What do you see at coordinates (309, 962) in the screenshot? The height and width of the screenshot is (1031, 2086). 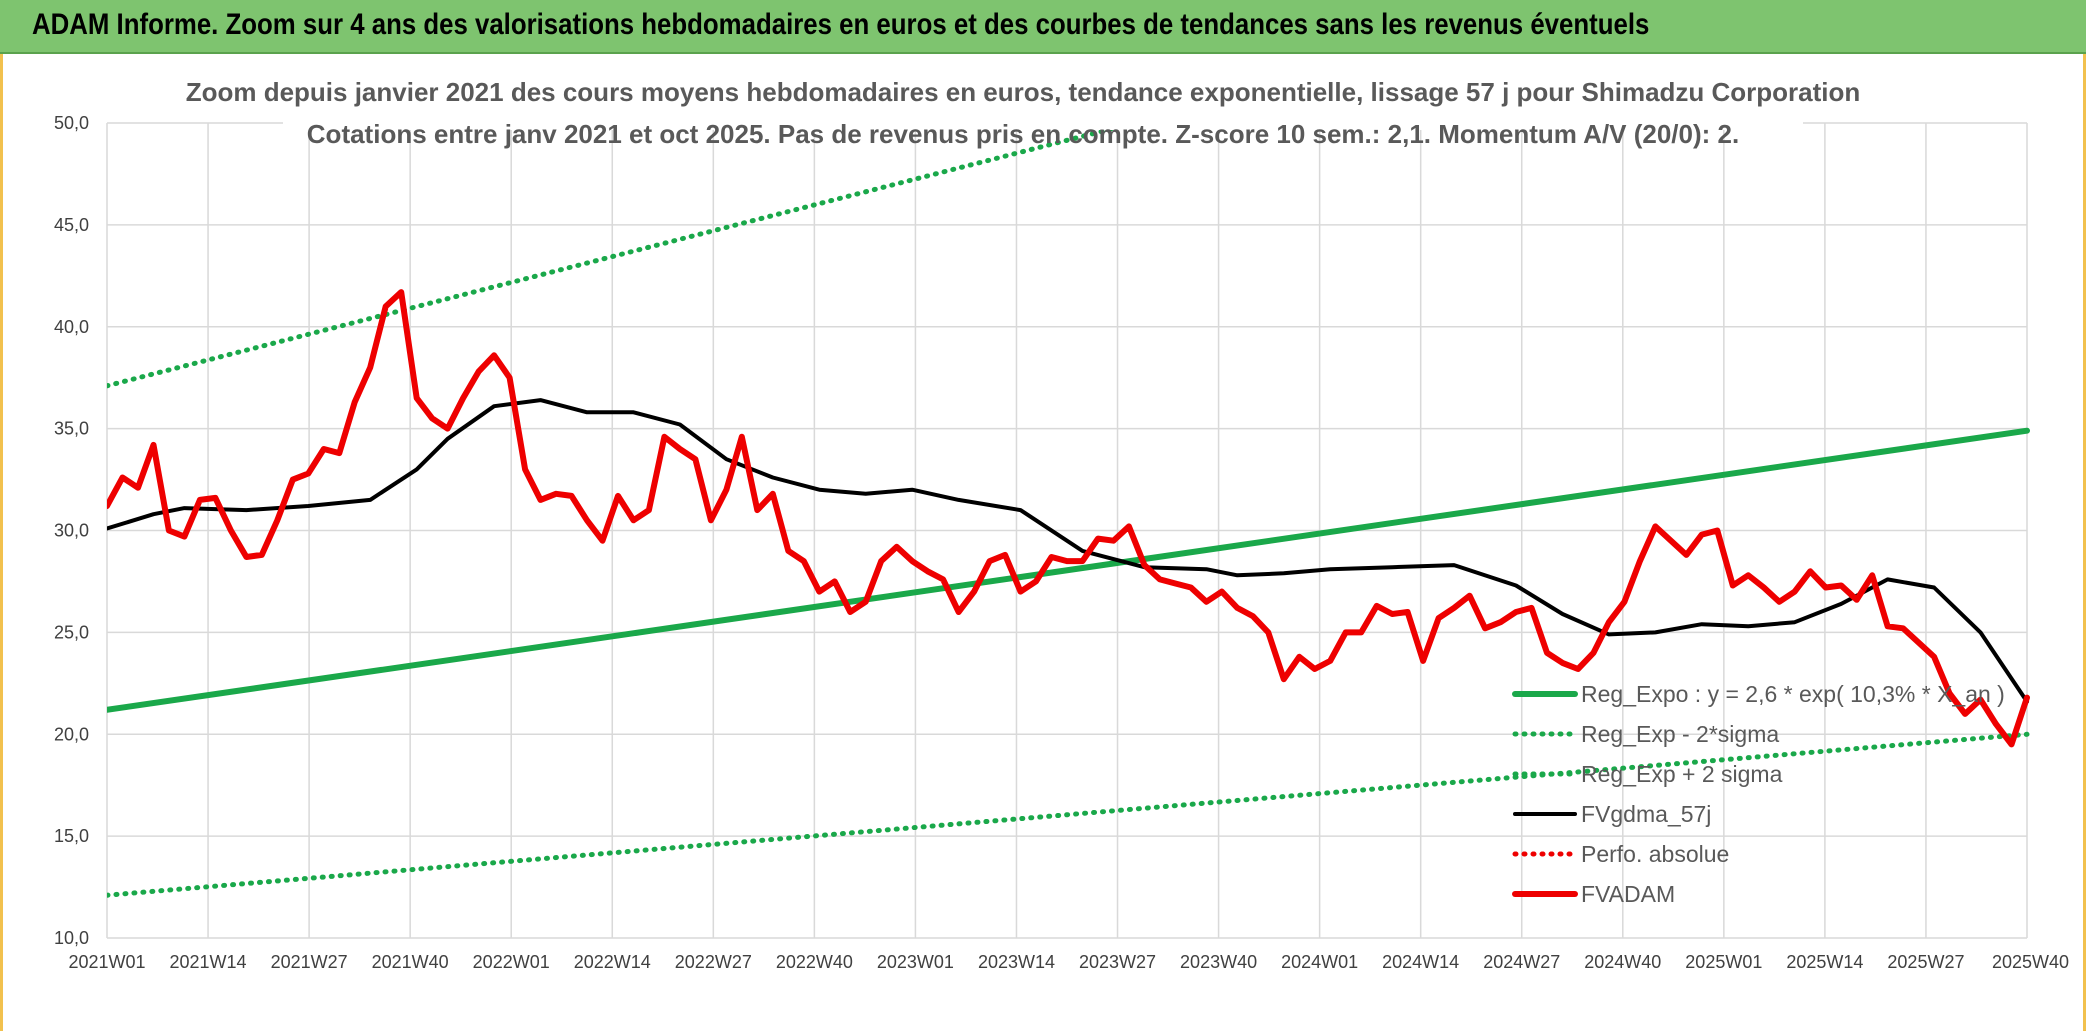 I see `x-tick-label: 2021W27` at bounding box center [309, 962].